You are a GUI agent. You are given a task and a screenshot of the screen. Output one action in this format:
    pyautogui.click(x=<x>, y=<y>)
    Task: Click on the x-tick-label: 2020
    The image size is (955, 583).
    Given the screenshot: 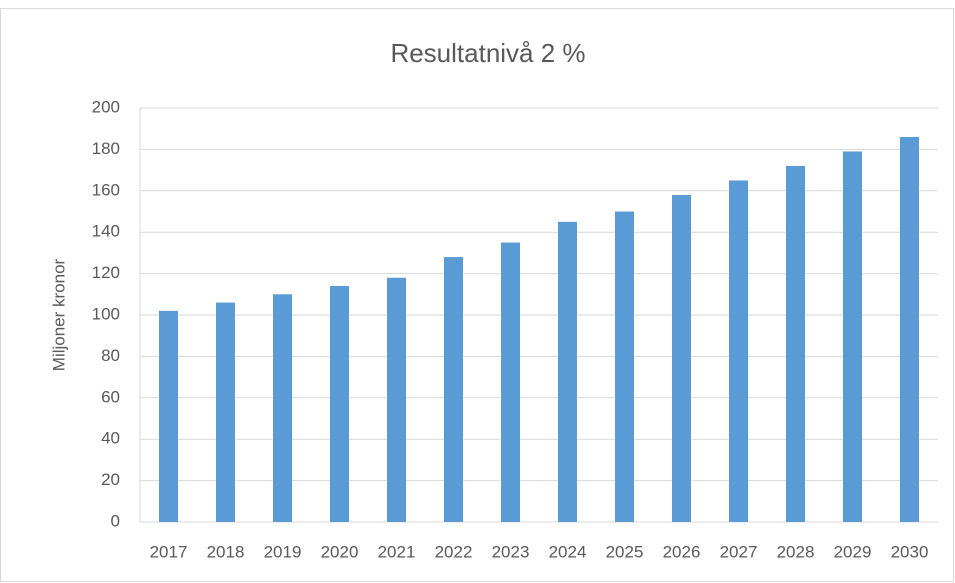 What is the action you would take?
    pyautogui.click(x=340, y=551)
    